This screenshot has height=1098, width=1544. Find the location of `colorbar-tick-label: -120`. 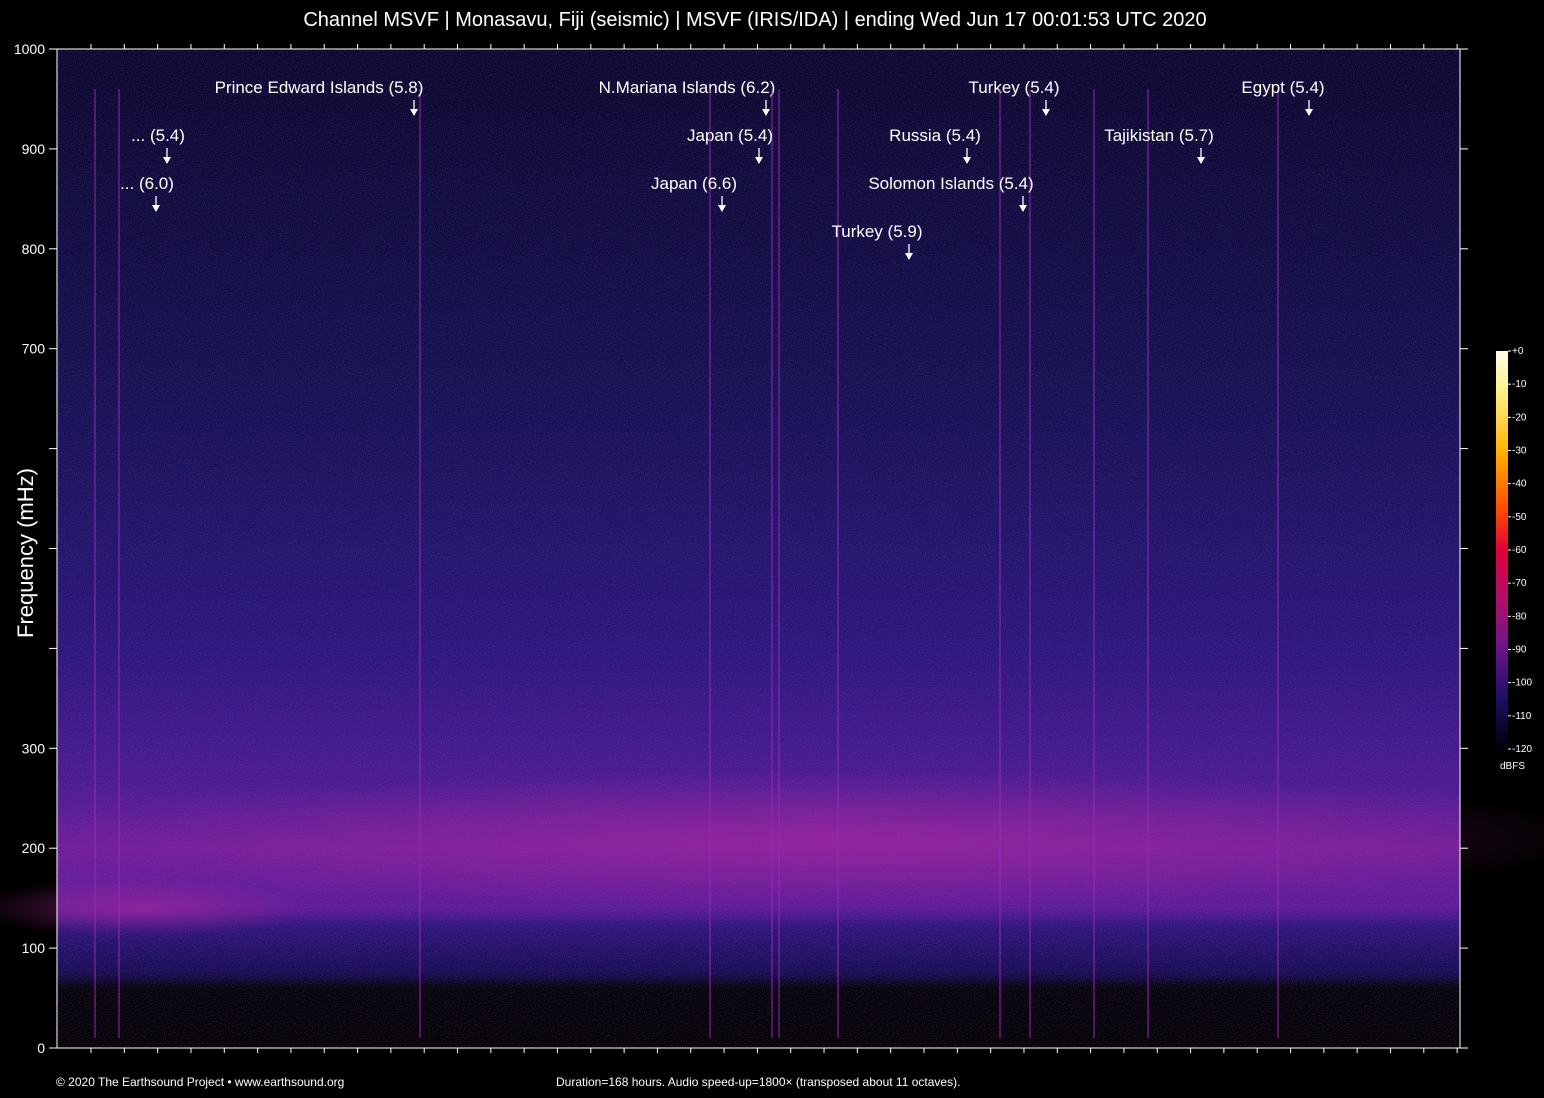

colorbar-tick-label: -120 is located at coordinates (1522, 749).